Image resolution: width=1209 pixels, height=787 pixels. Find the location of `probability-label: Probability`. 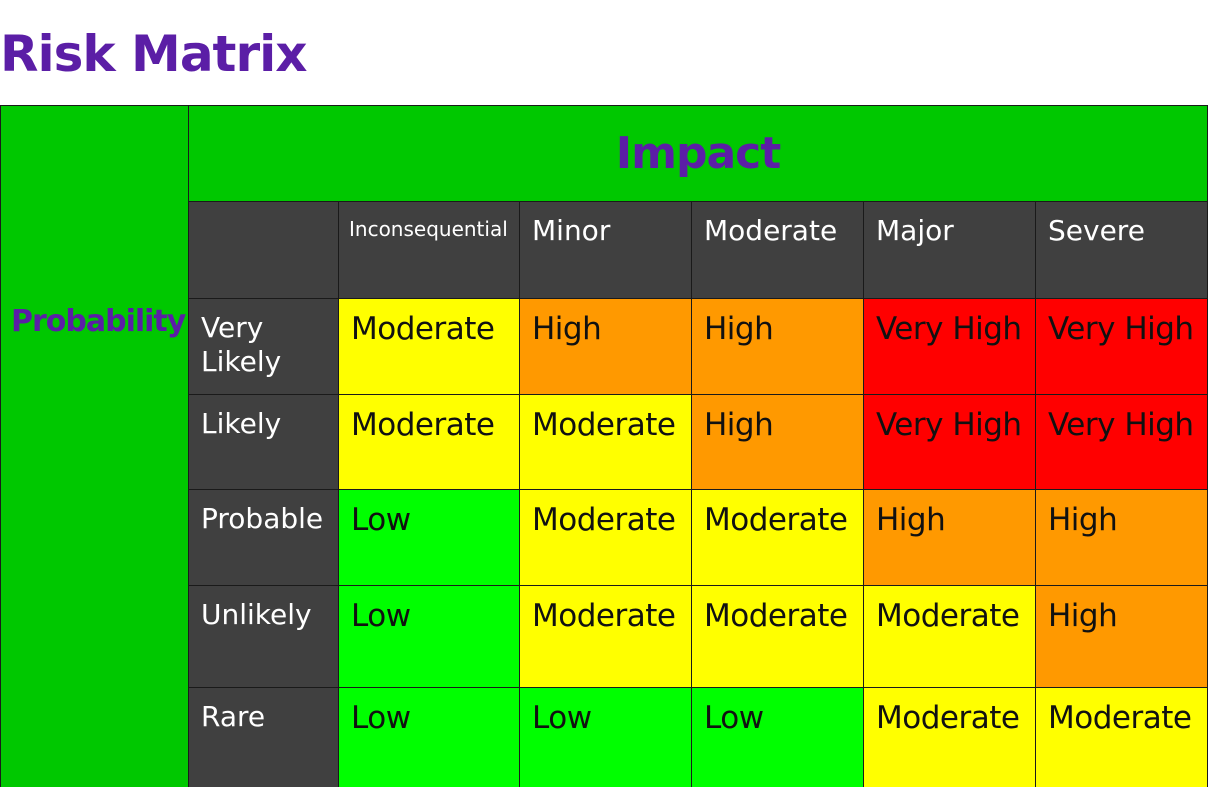

probability-label: Probability is located at coordinates (98, 321).